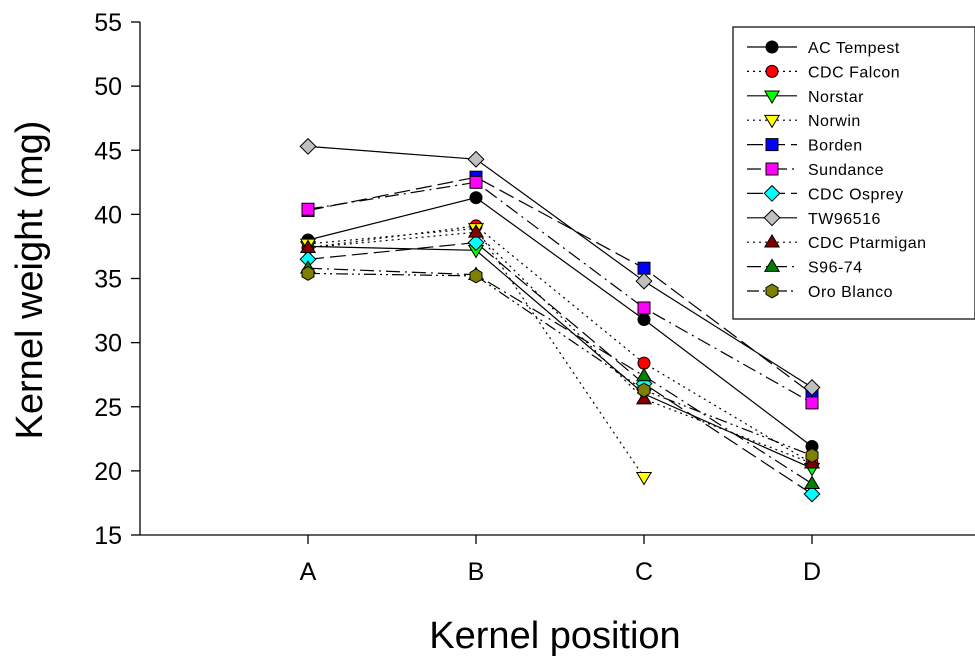 The height and width of the screenshot is (656, 975). Describe the element at coordinates (854, 48) in the screenshot. I see `legend-label: AC Tempest` at that location.